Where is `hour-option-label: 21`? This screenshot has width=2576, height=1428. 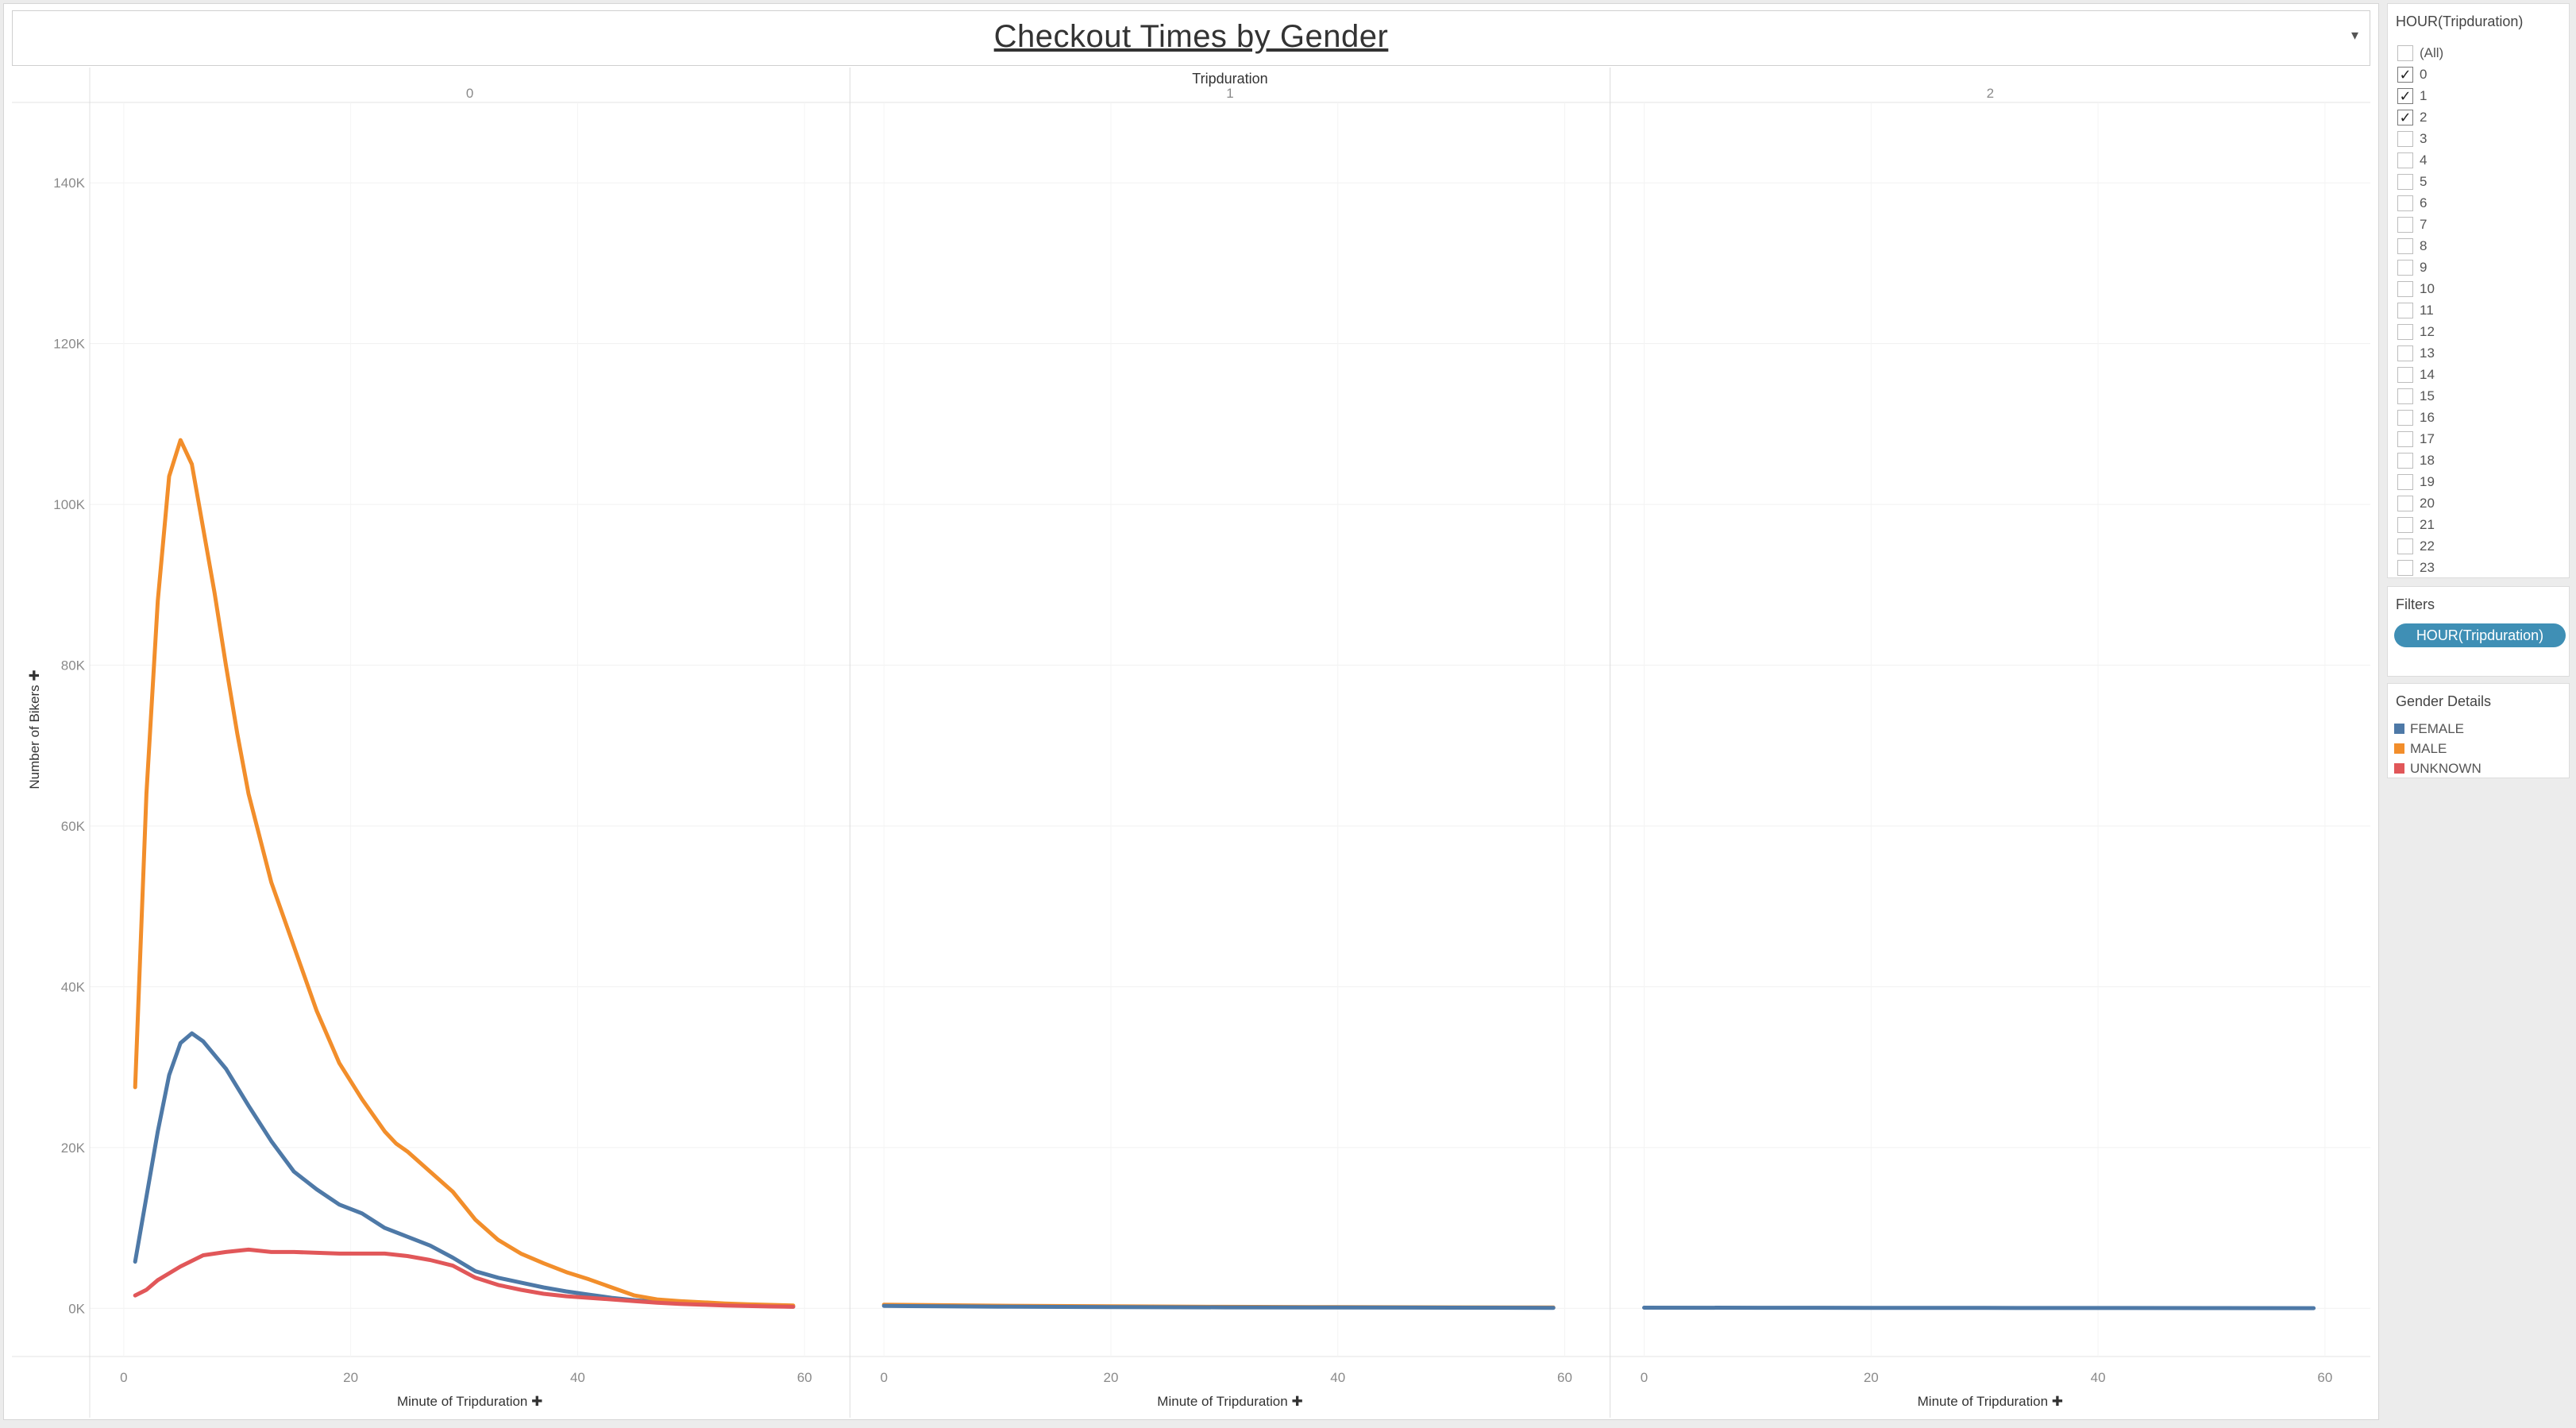
hour-option-label: 21 is located at coordinates (2427, 524).